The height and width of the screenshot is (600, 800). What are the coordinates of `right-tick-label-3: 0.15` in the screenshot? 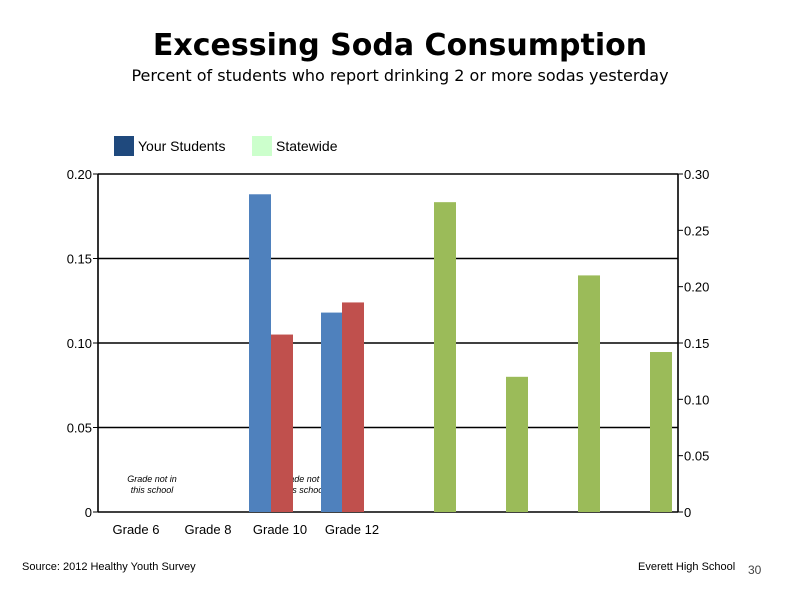 It's located at (696, 343).